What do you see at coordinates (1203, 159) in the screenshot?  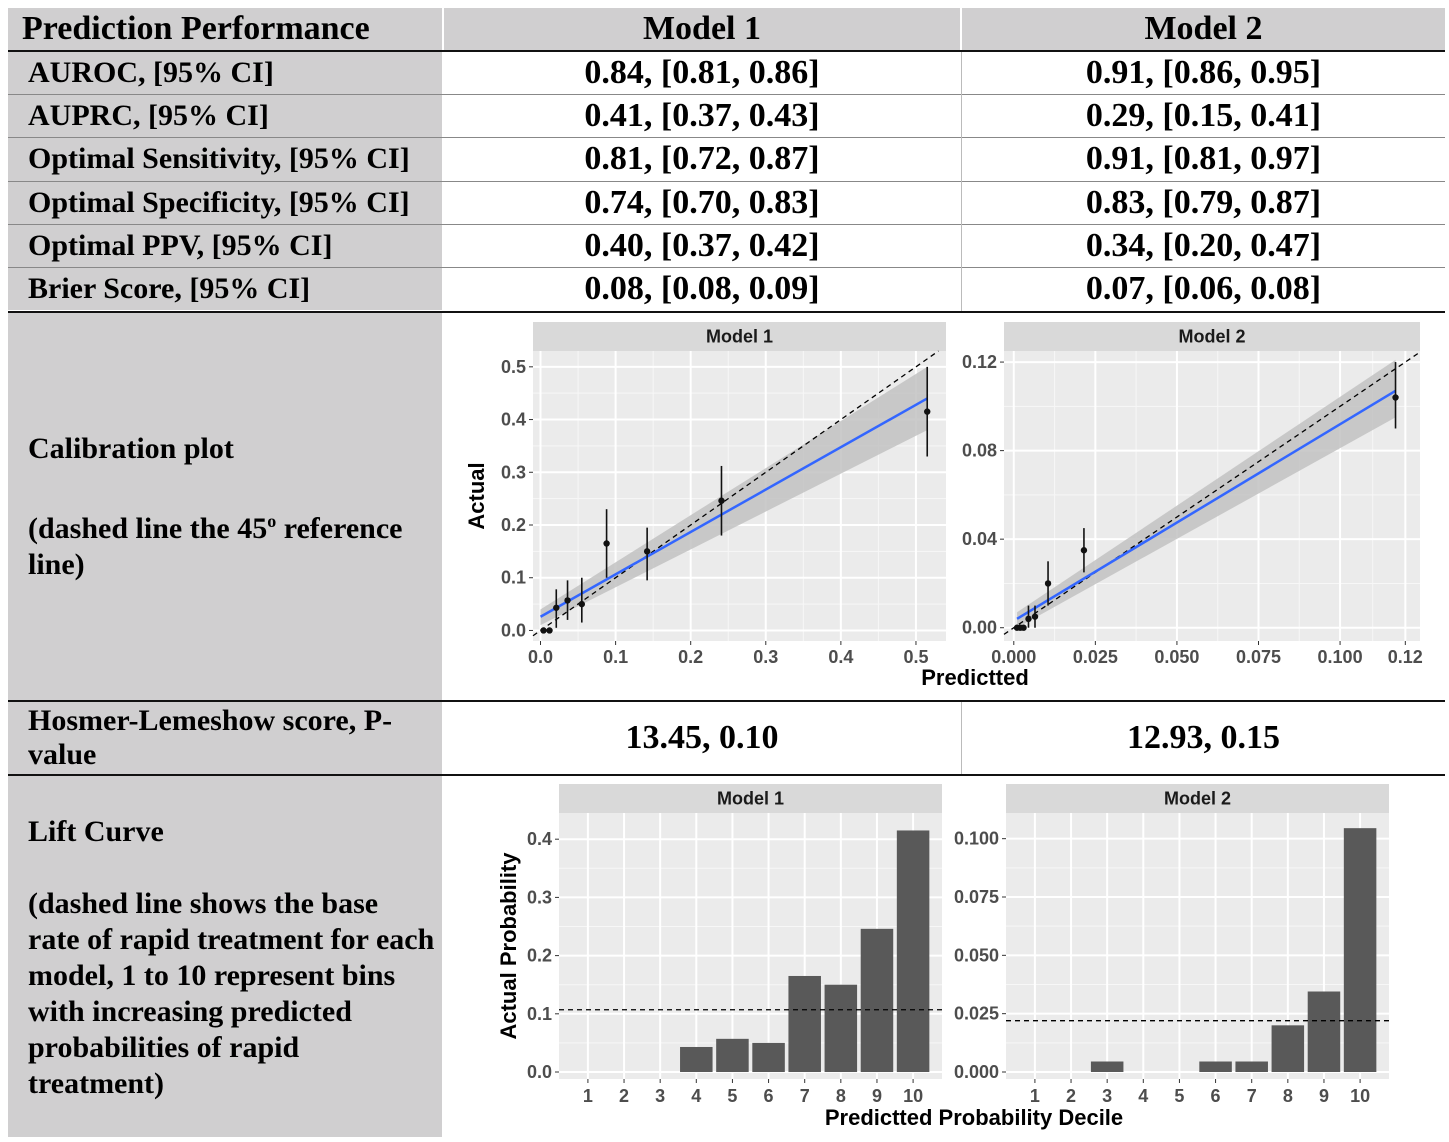 I see `metric-model2-value: 0.91, [0.81, 0.97]` at bounding box center [1203, 159].